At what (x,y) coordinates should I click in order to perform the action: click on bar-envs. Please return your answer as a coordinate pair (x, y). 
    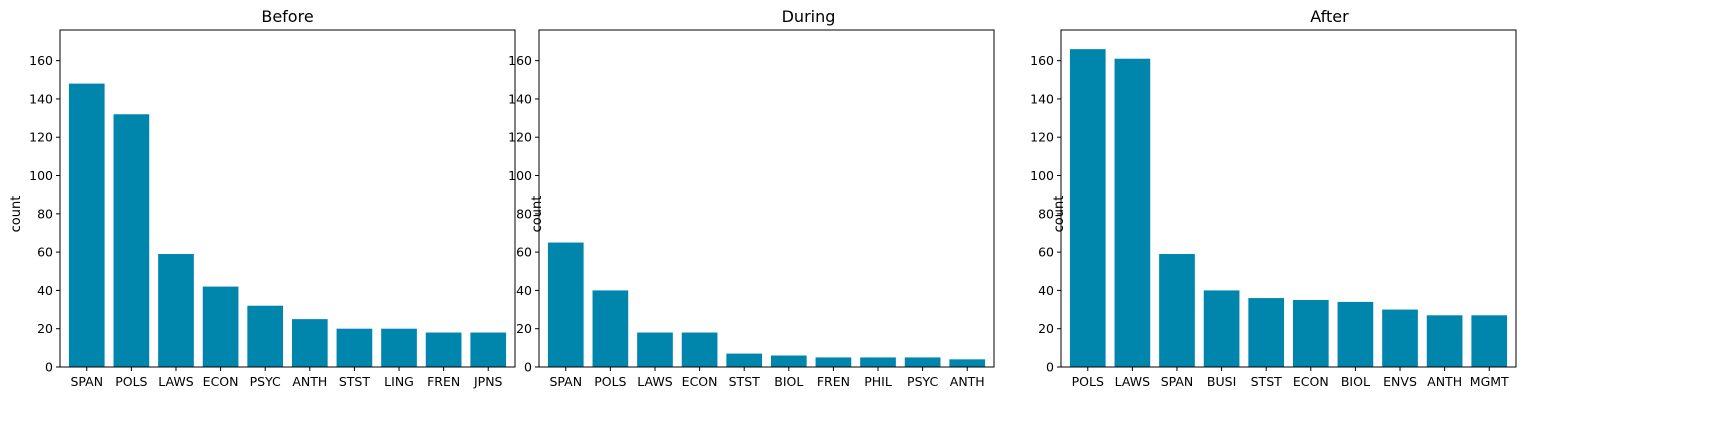
    Looking at the image, I should click on (1400, 338).